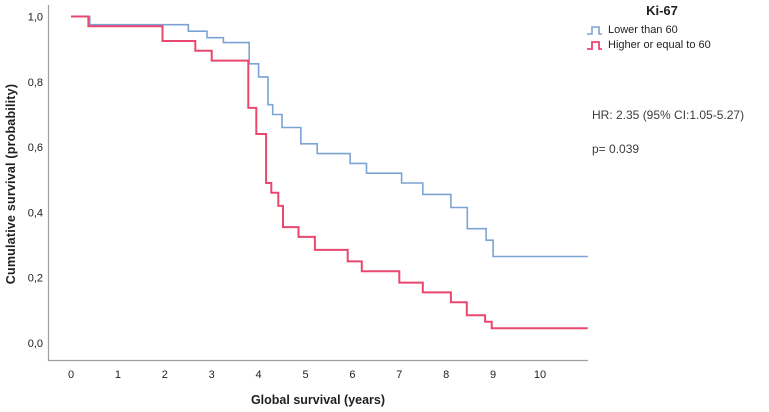  I want to click on legend-entry-label: Higher or equal to 60, so click(659, 44).